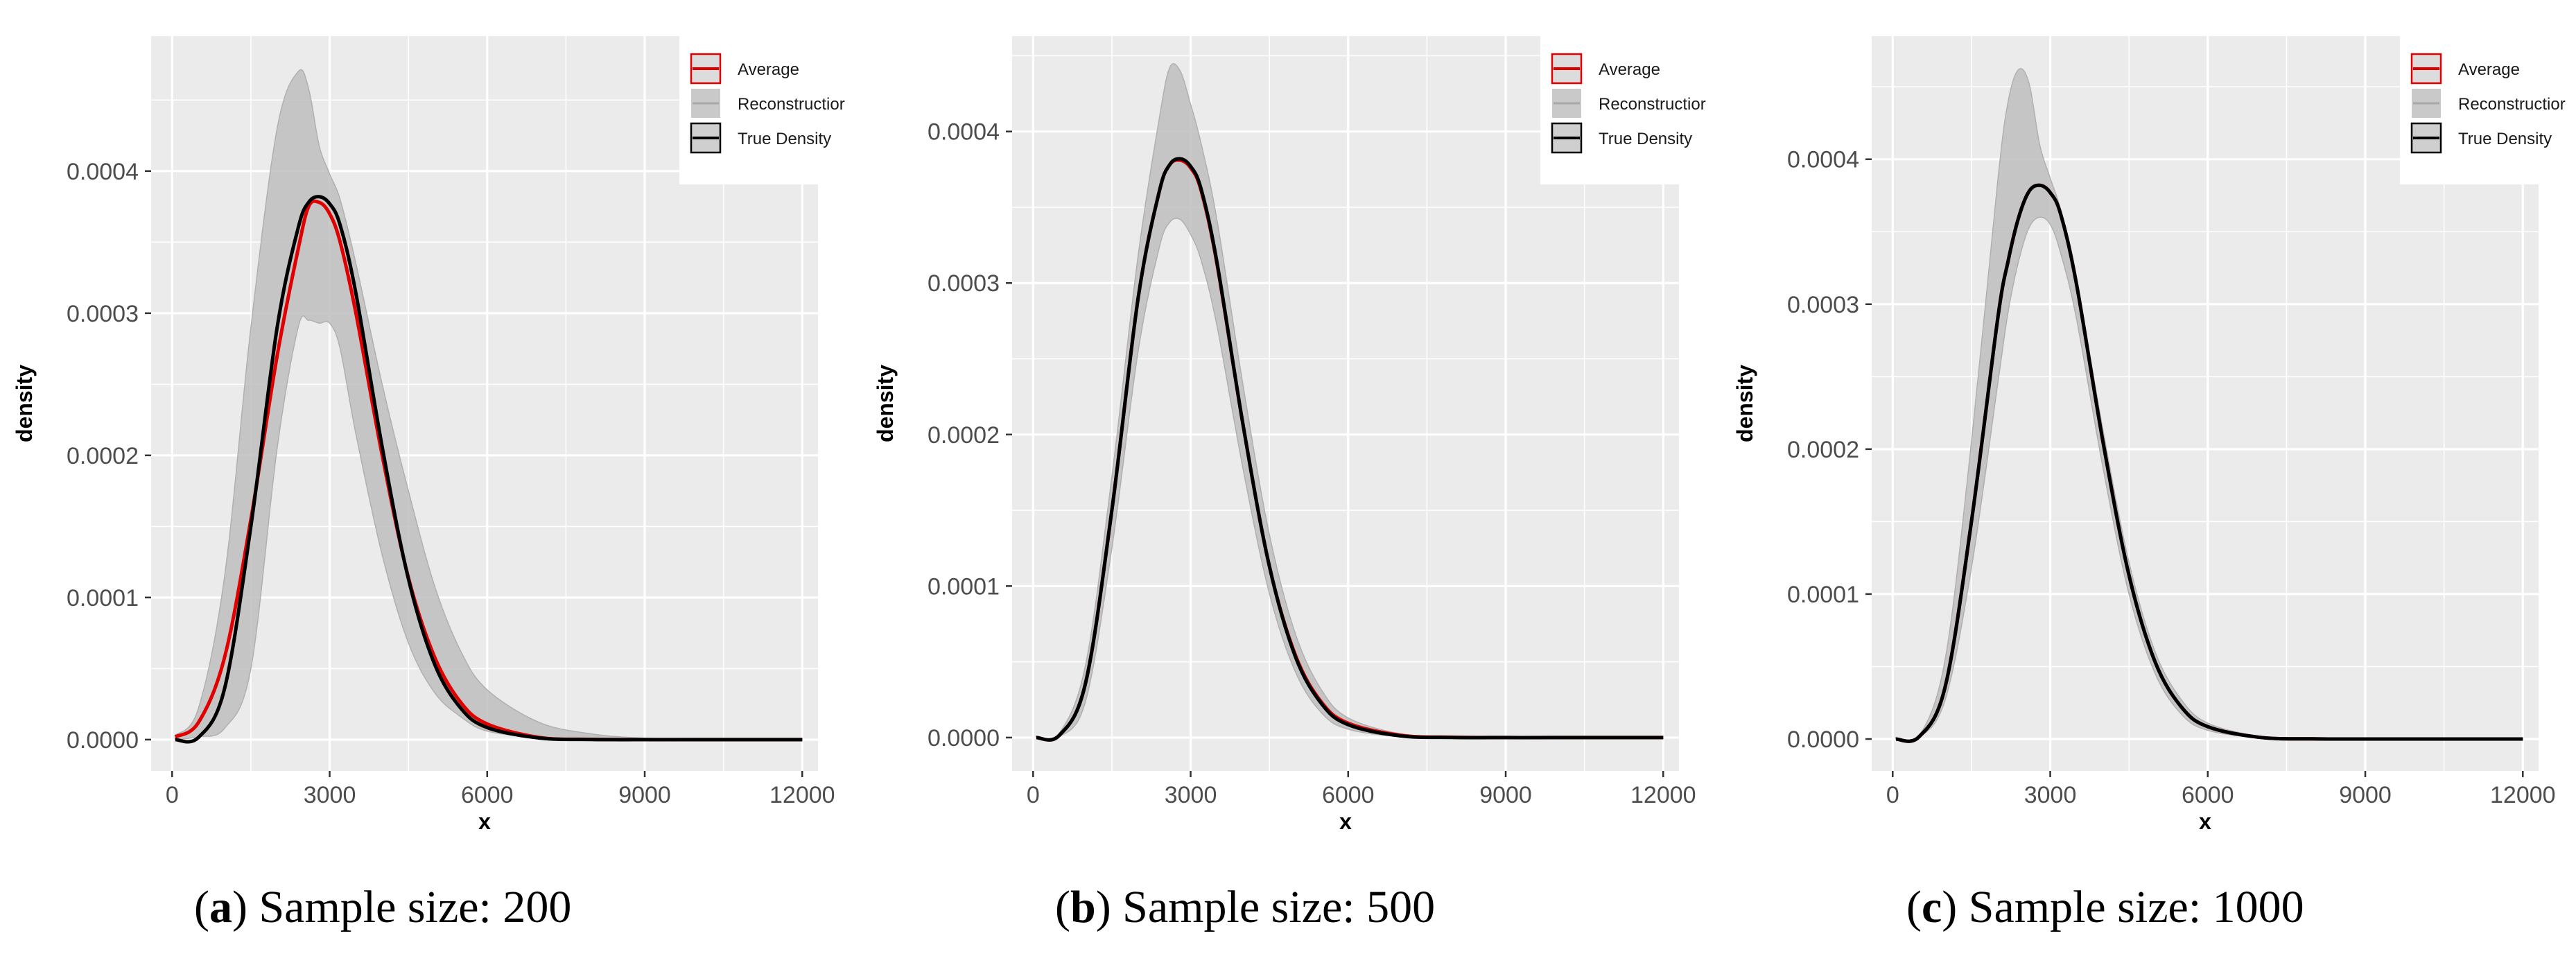  Describe the element at coordinates (401, 907) in the screenshot. I see `caption-text: ) Sample size: 200` at that location.